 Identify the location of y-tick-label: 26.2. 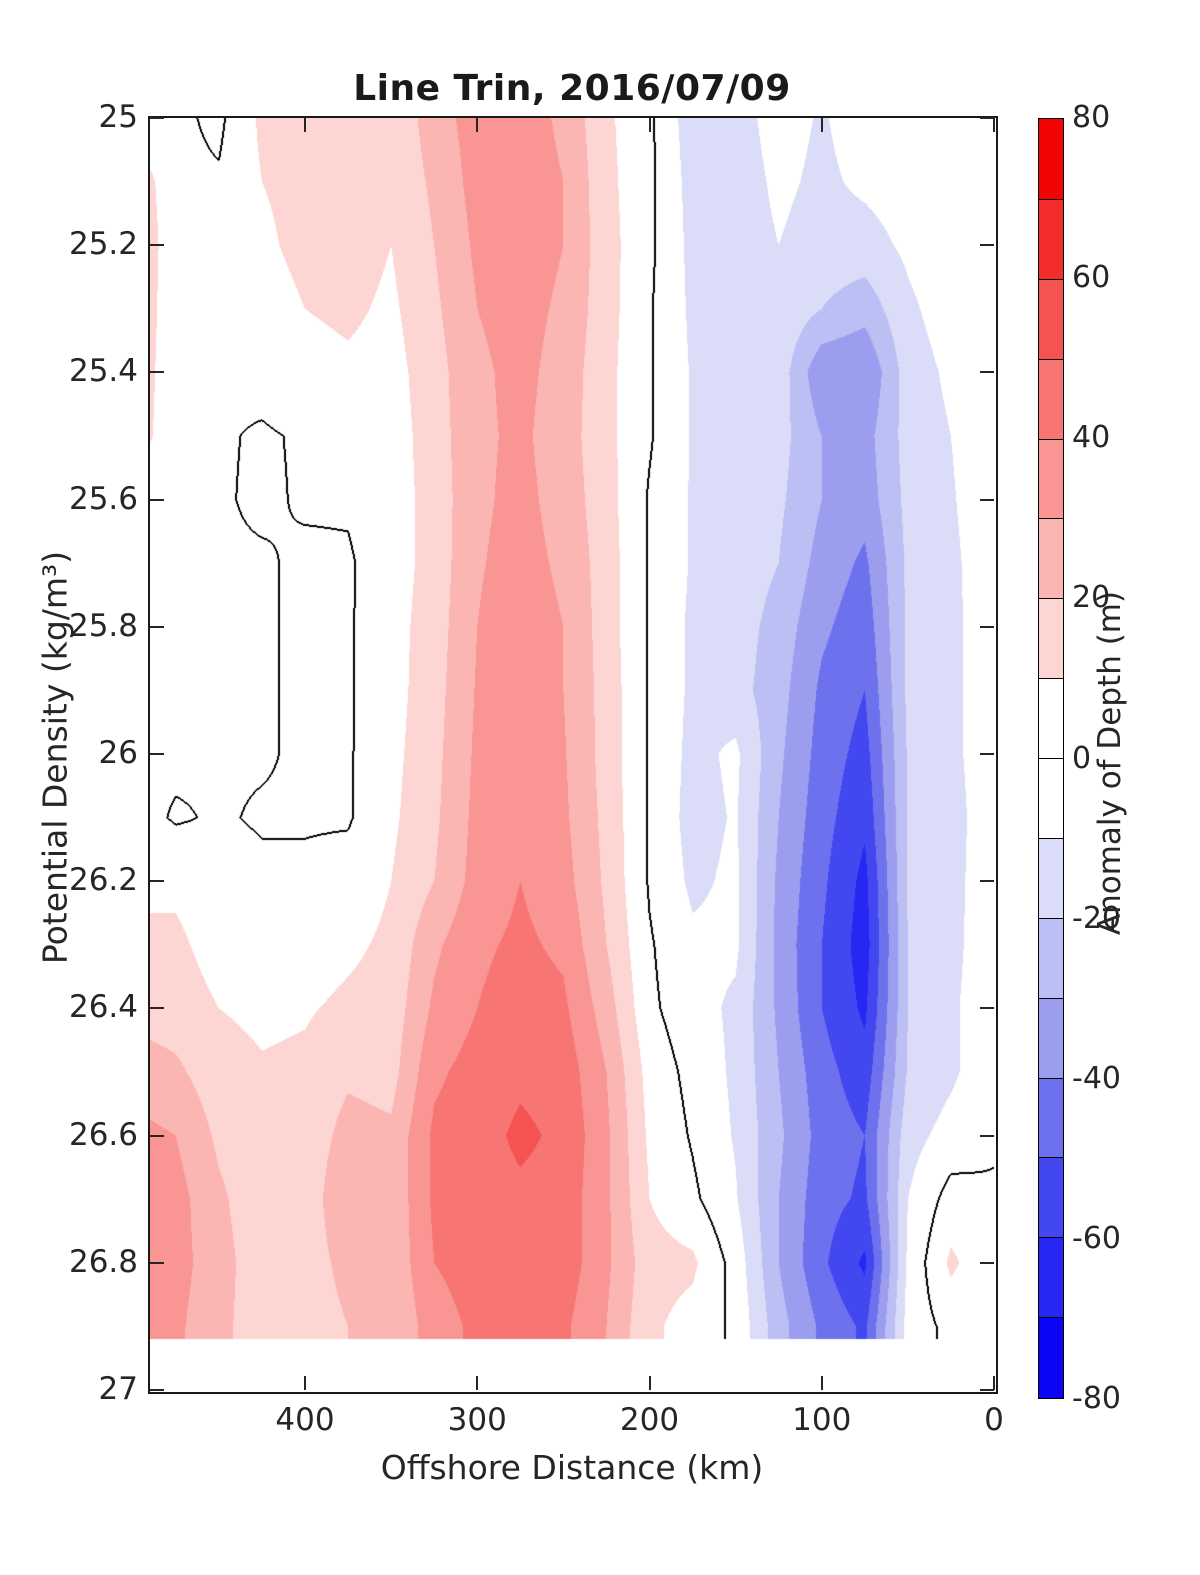
(103, 880).